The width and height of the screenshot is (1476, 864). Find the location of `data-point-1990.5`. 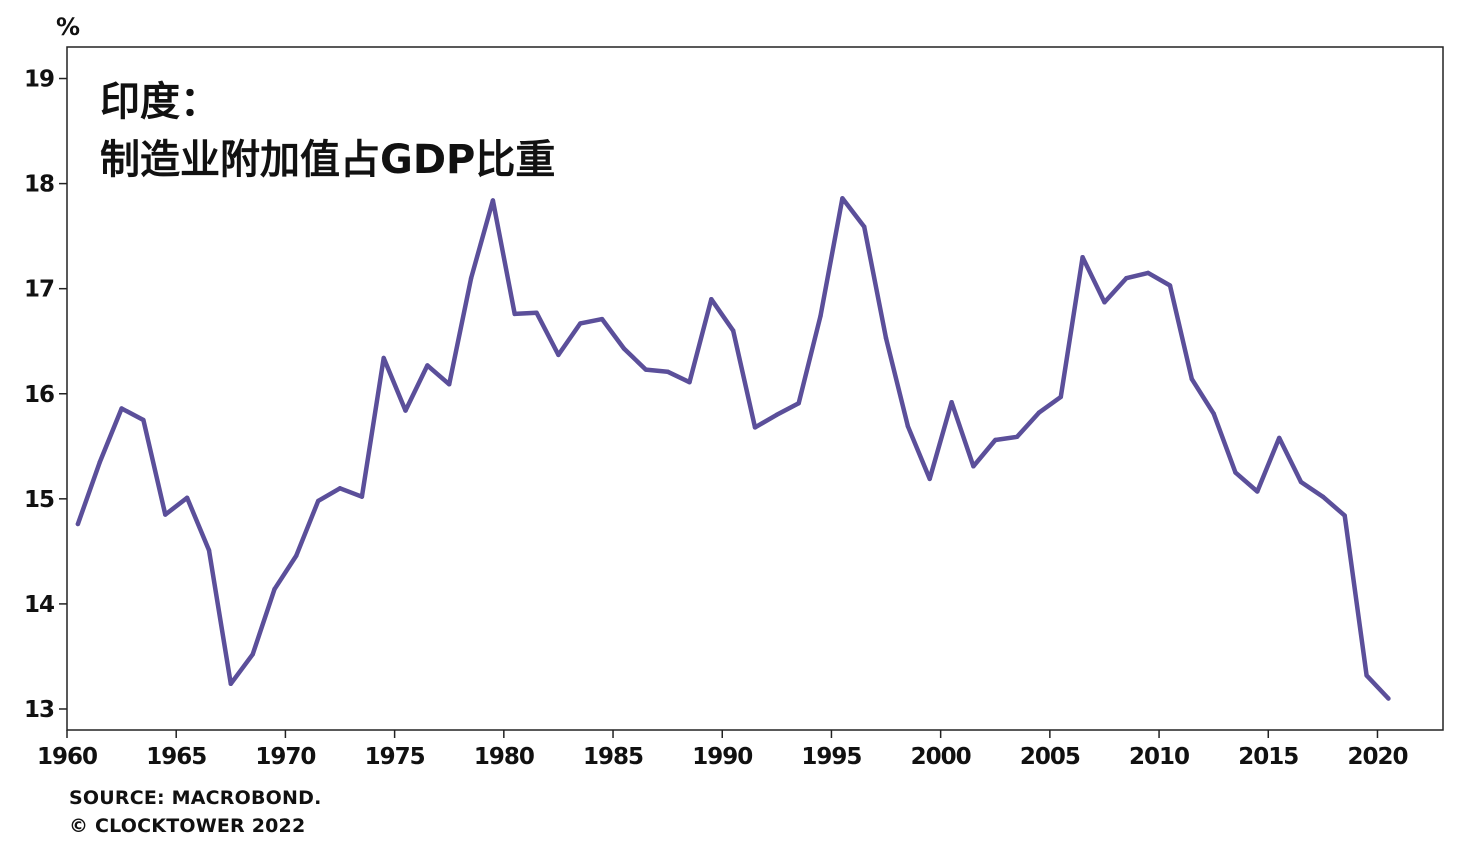

data-point-1990.5 is located at coordinates (733, 330).